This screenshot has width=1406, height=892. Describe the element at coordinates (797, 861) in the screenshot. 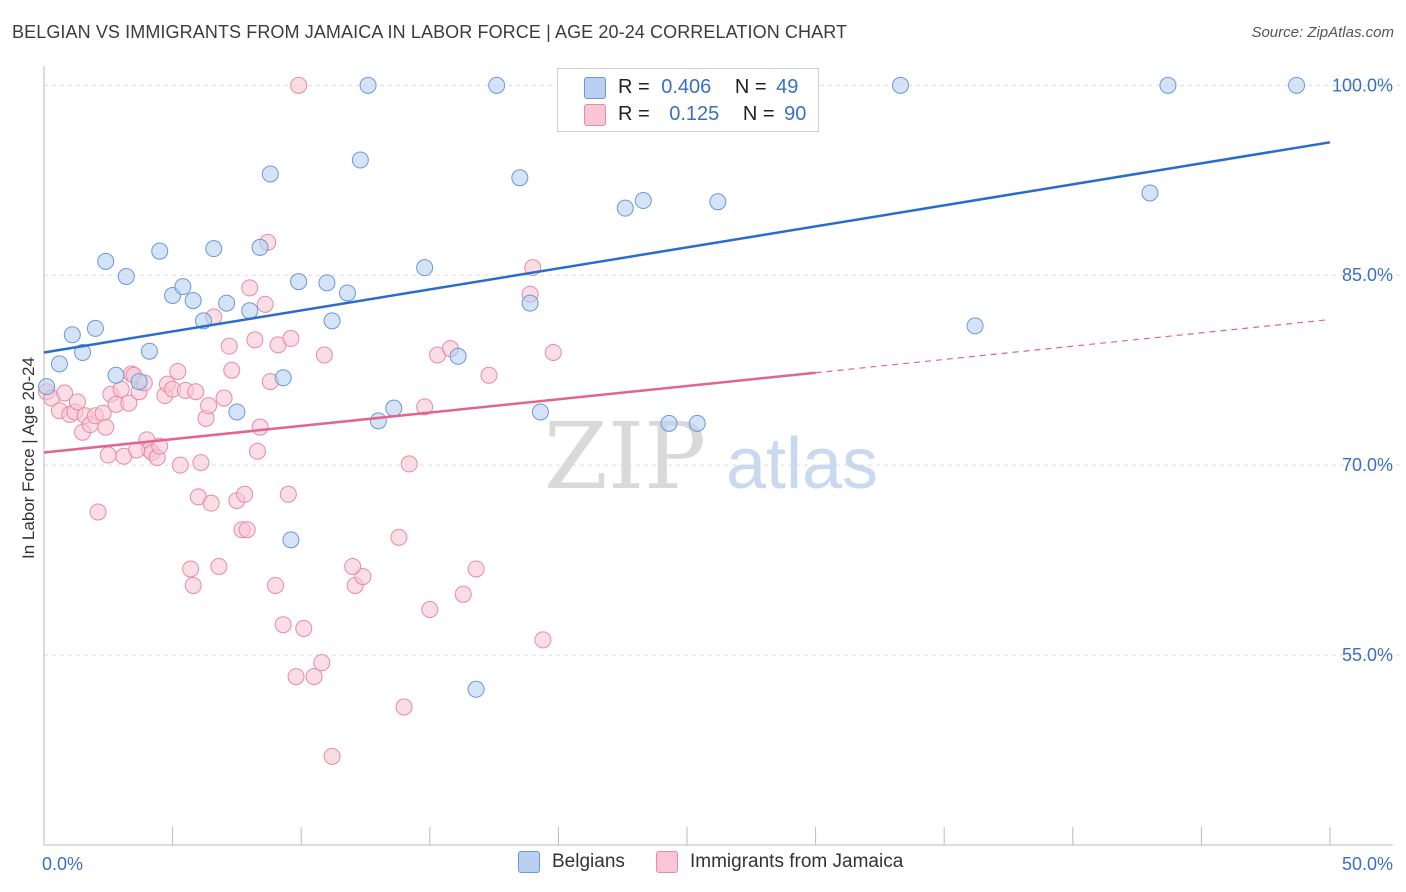

I see `legend-label-jamaica: Immigrants from Jamaica` at that location.